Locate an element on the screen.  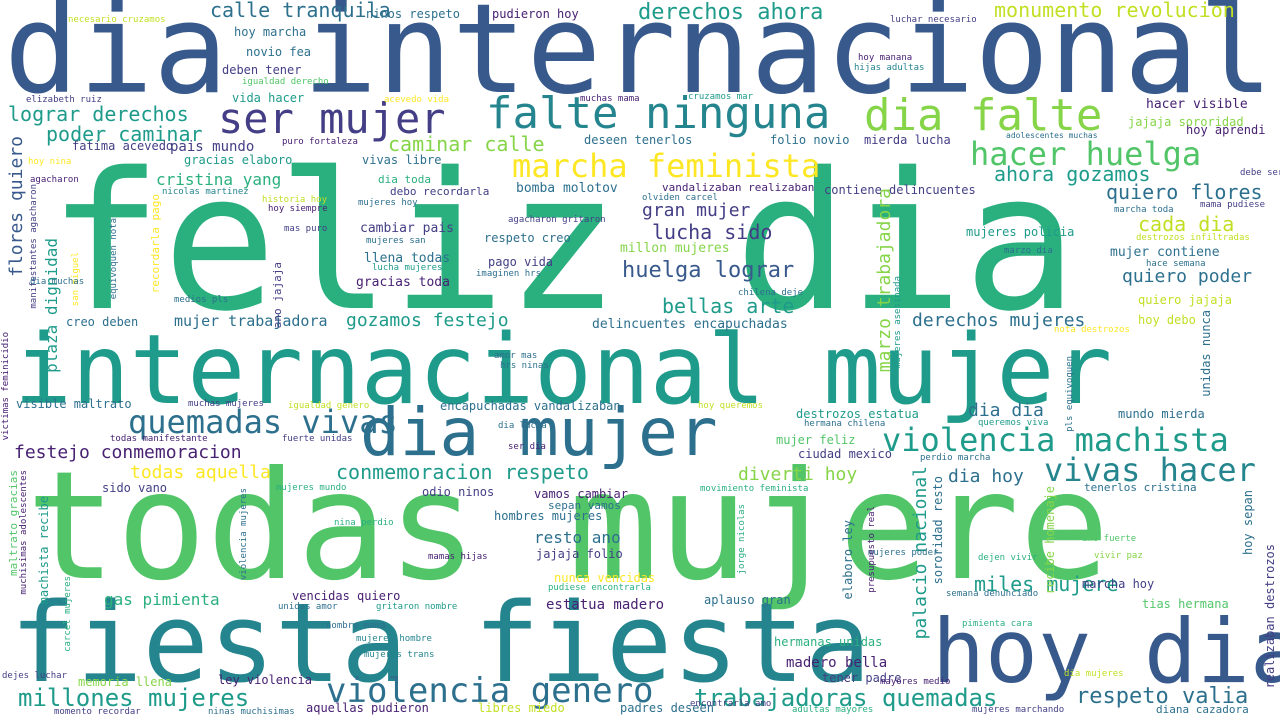
word: pimienta cara is located at coordinates (997, 624).